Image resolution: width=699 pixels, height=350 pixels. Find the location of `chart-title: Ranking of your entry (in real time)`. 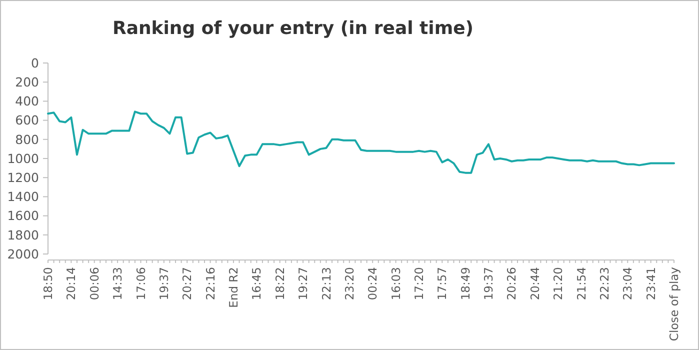

chart-title: Ranking of your entry (in real time) is located at coordinates (293, 28).